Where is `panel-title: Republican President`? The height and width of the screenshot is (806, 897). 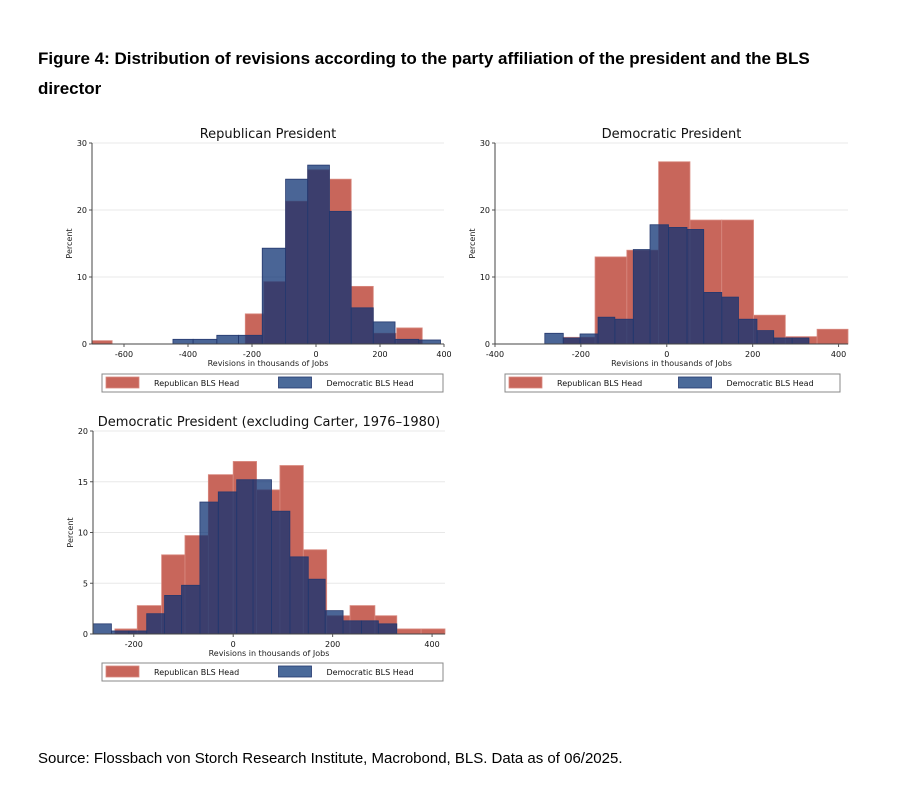
panel-title: Republican President is located at coordinates (268, 134).